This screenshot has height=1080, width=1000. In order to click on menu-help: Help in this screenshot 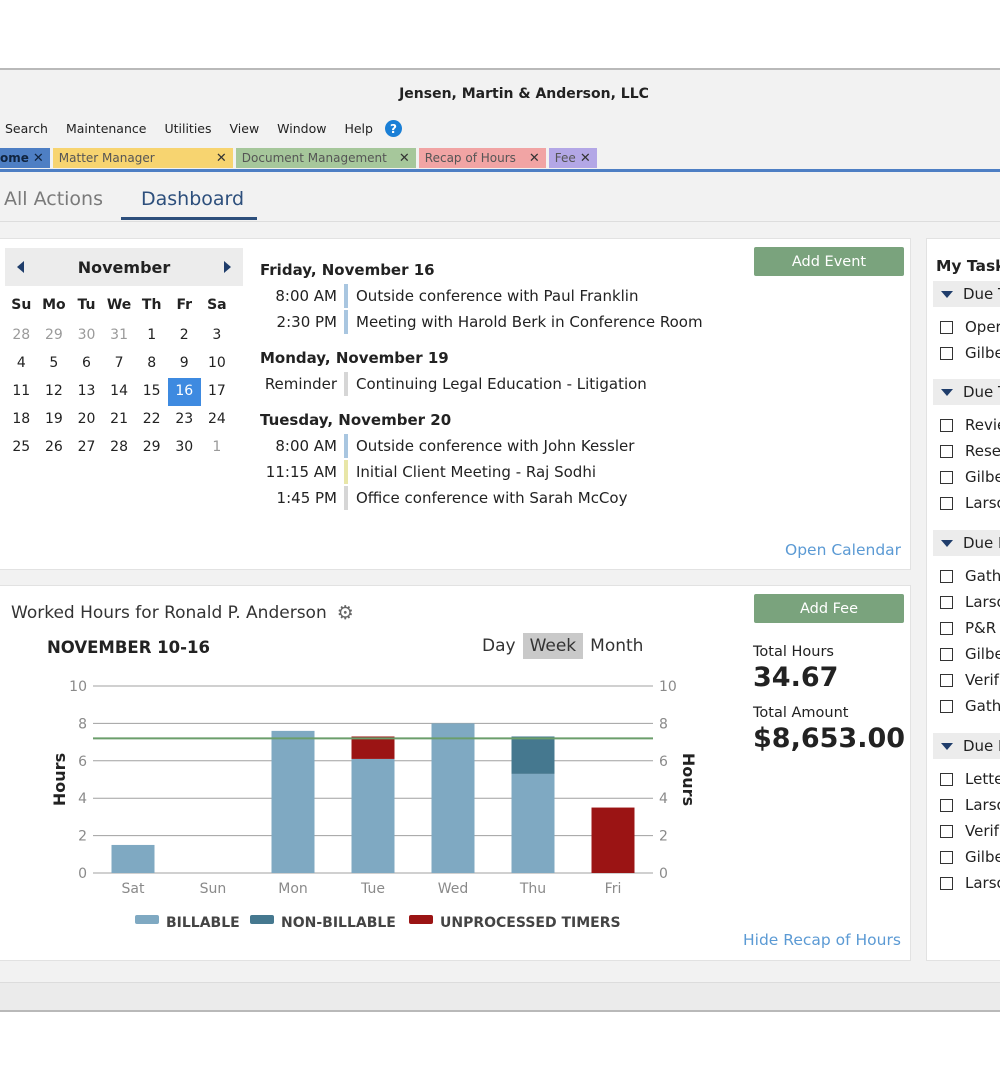, I will do `click(358, 128)`.